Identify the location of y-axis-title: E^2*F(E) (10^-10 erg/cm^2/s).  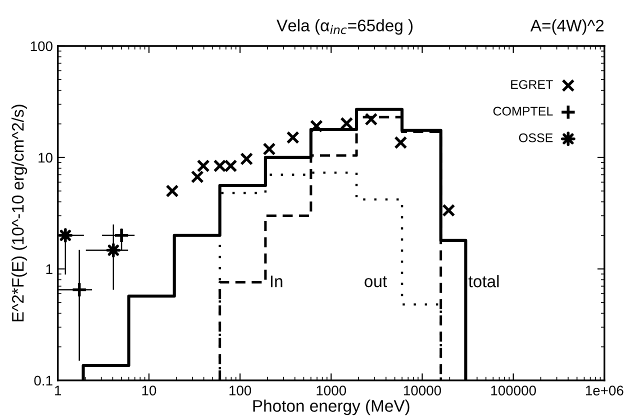
(20, 213).